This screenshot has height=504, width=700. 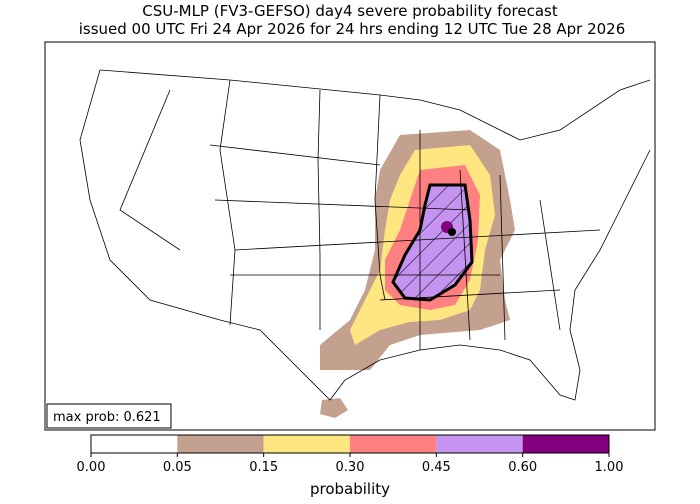 I want to click on hatched-contour, so click(x=432, y=242).